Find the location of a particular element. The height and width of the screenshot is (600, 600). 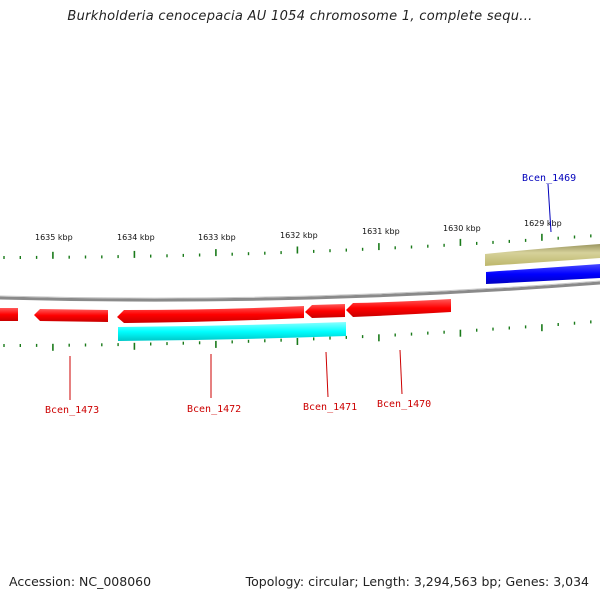

gene-feature-khaki is located at coordinates (542, 255).